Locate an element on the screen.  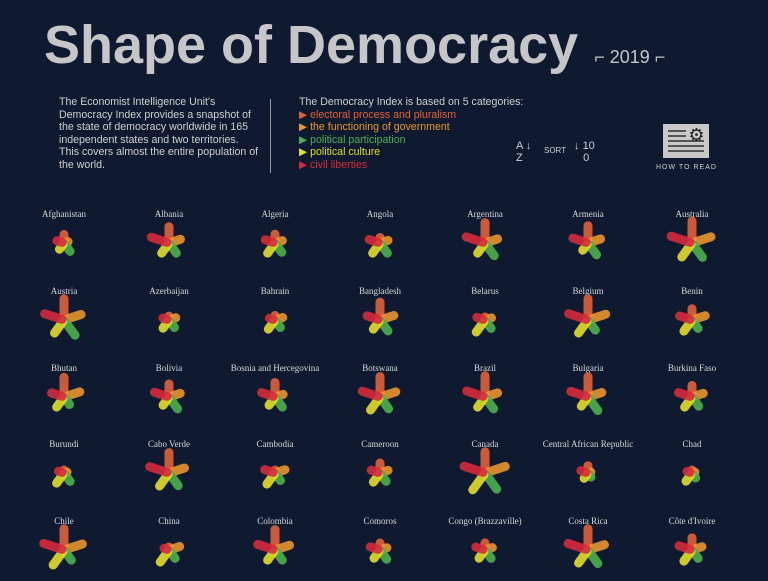
country-label: Chad is located at coordinates (692, 444).